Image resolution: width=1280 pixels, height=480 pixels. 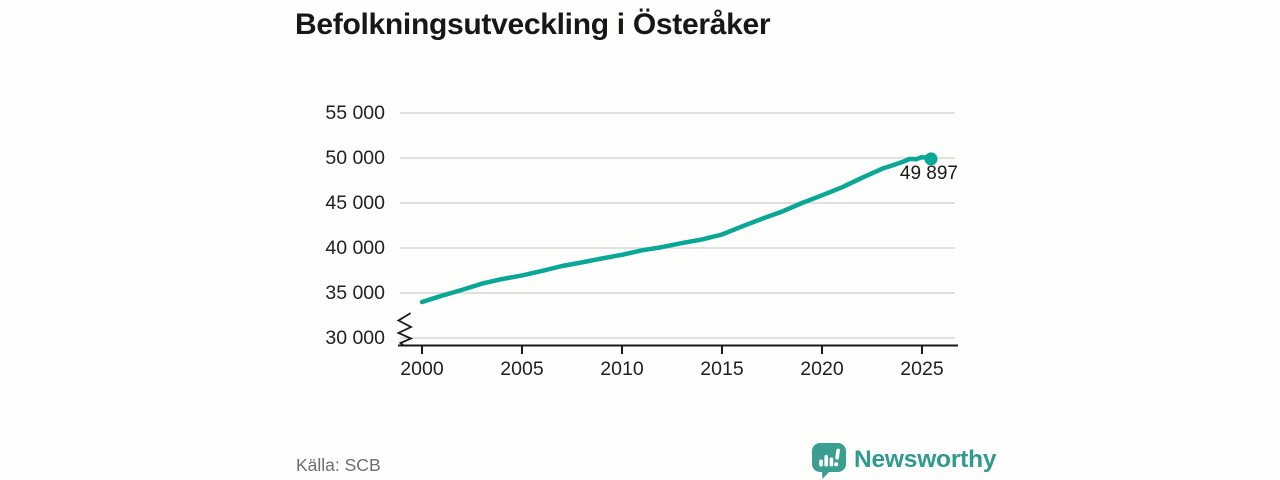 What do you see at coordinates (928, 173) in the screenshot?
I see `latest-value-label: 49 897` at bounding box center [928, 173].